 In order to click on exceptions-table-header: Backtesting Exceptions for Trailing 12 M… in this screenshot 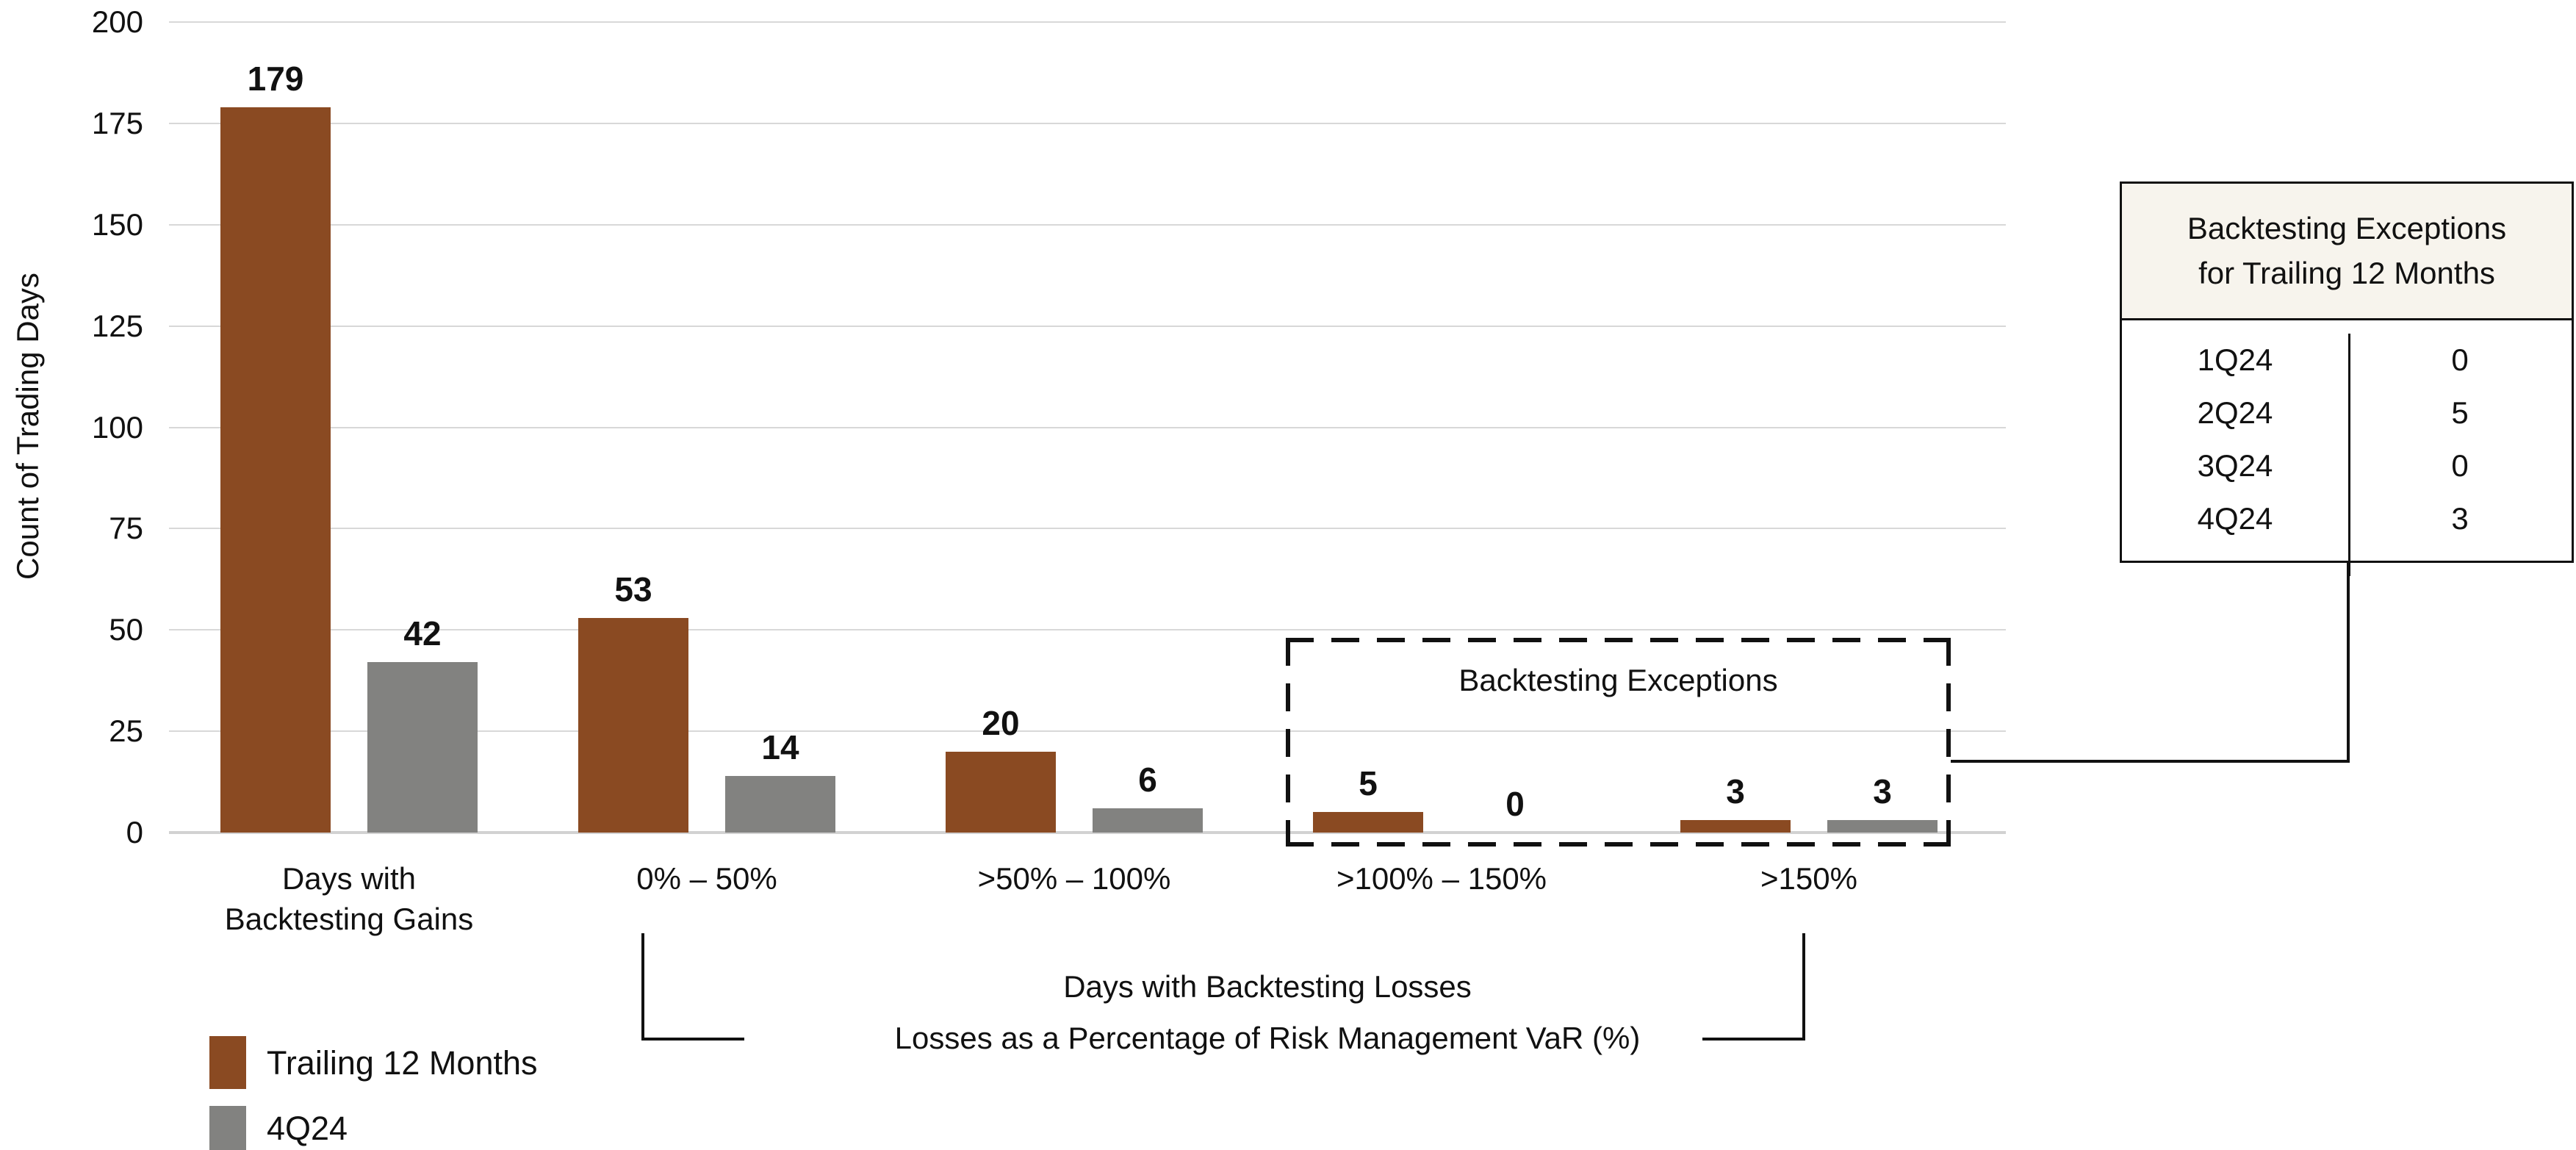, I will do `click(2347, 252)`.